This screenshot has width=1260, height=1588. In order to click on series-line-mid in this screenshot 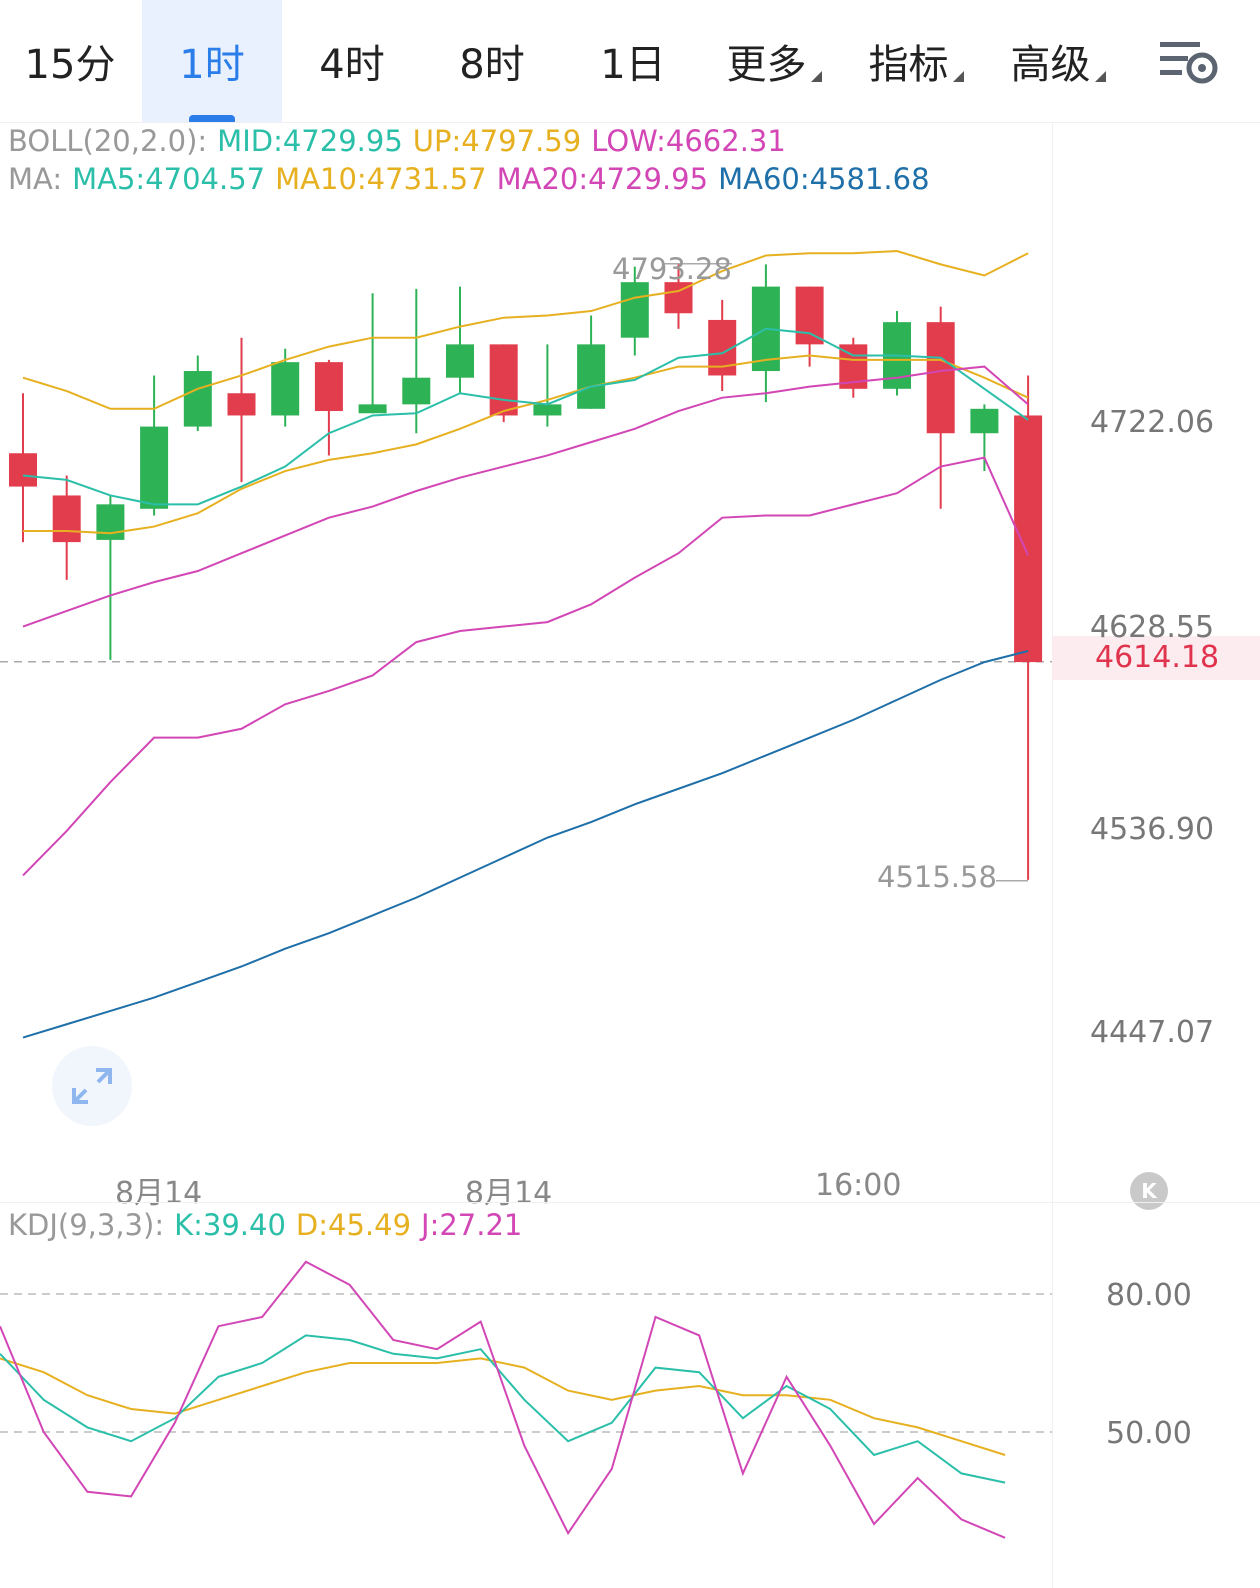, I will do `click(525, 496)`.